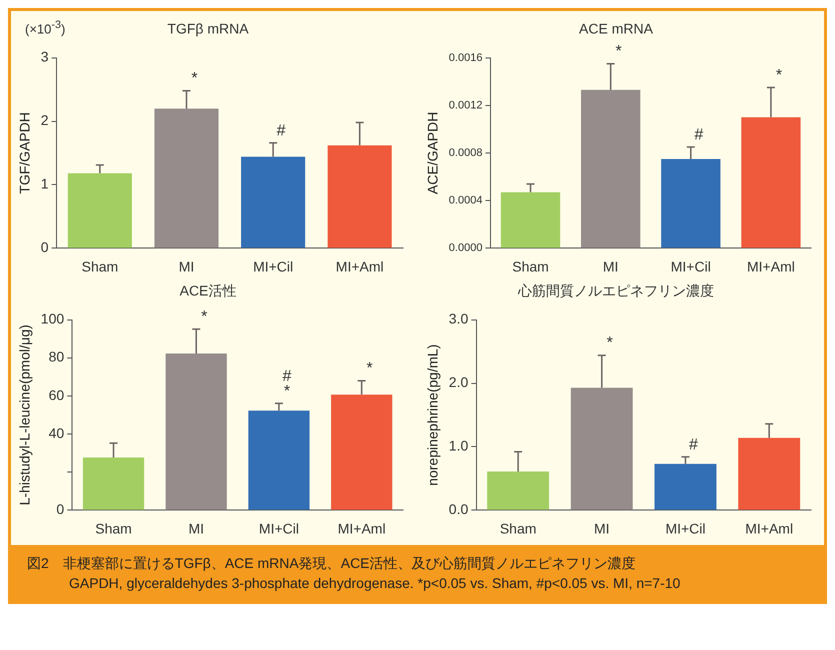 The height and width of the screenshot is (650, 835). I want to click on y-tick-label: 100, so click(52, 318).